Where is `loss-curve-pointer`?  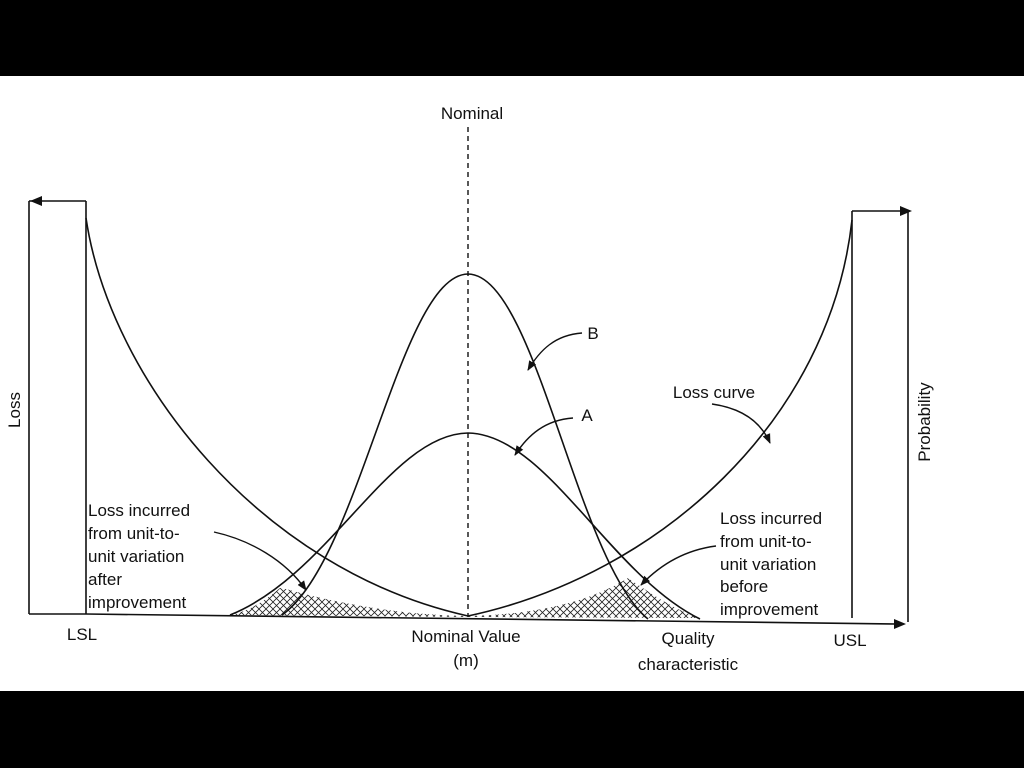
loss-curve-pointer is located at coordinates (741, 423).